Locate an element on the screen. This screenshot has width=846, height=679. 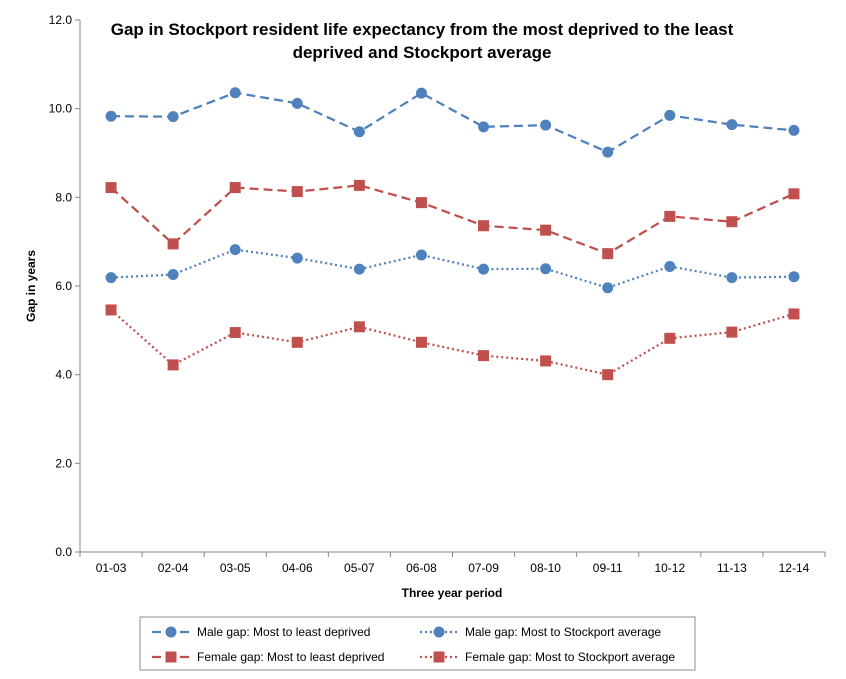
x-tick-label: 10-12 is located at coordinates (669, 568).